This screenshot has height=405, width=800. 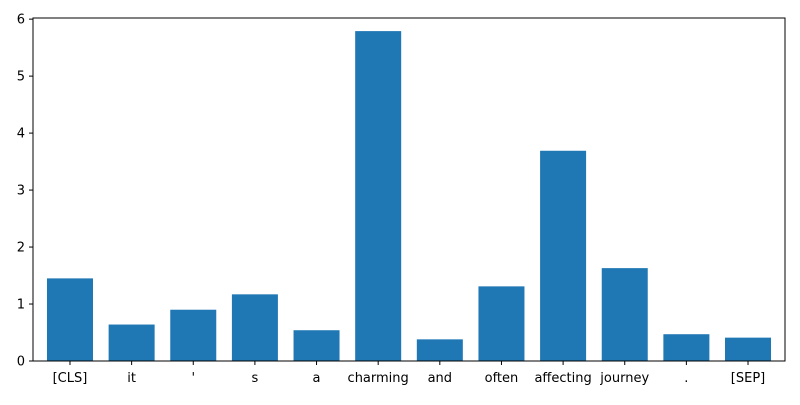 What do you see at coordinates (21, 362) in the screenshot?
I see `y-tick-label-0: 0` at bounding box center [21, 362].